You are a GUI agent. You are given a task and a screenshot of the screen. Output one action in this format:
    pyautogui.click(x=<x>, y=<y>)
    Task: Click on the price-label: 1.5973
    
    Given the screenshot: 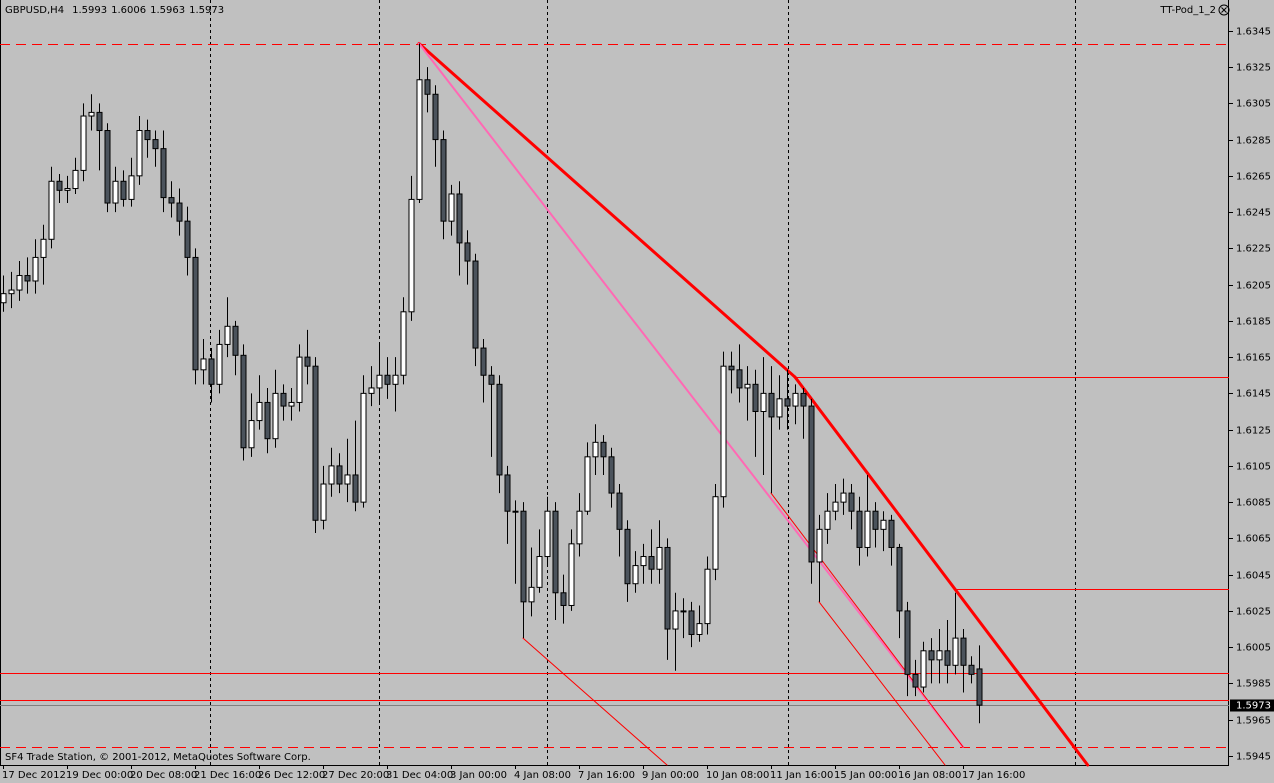 What is the action you would take?
    pyautogui.click(x=1253, y=706)
    